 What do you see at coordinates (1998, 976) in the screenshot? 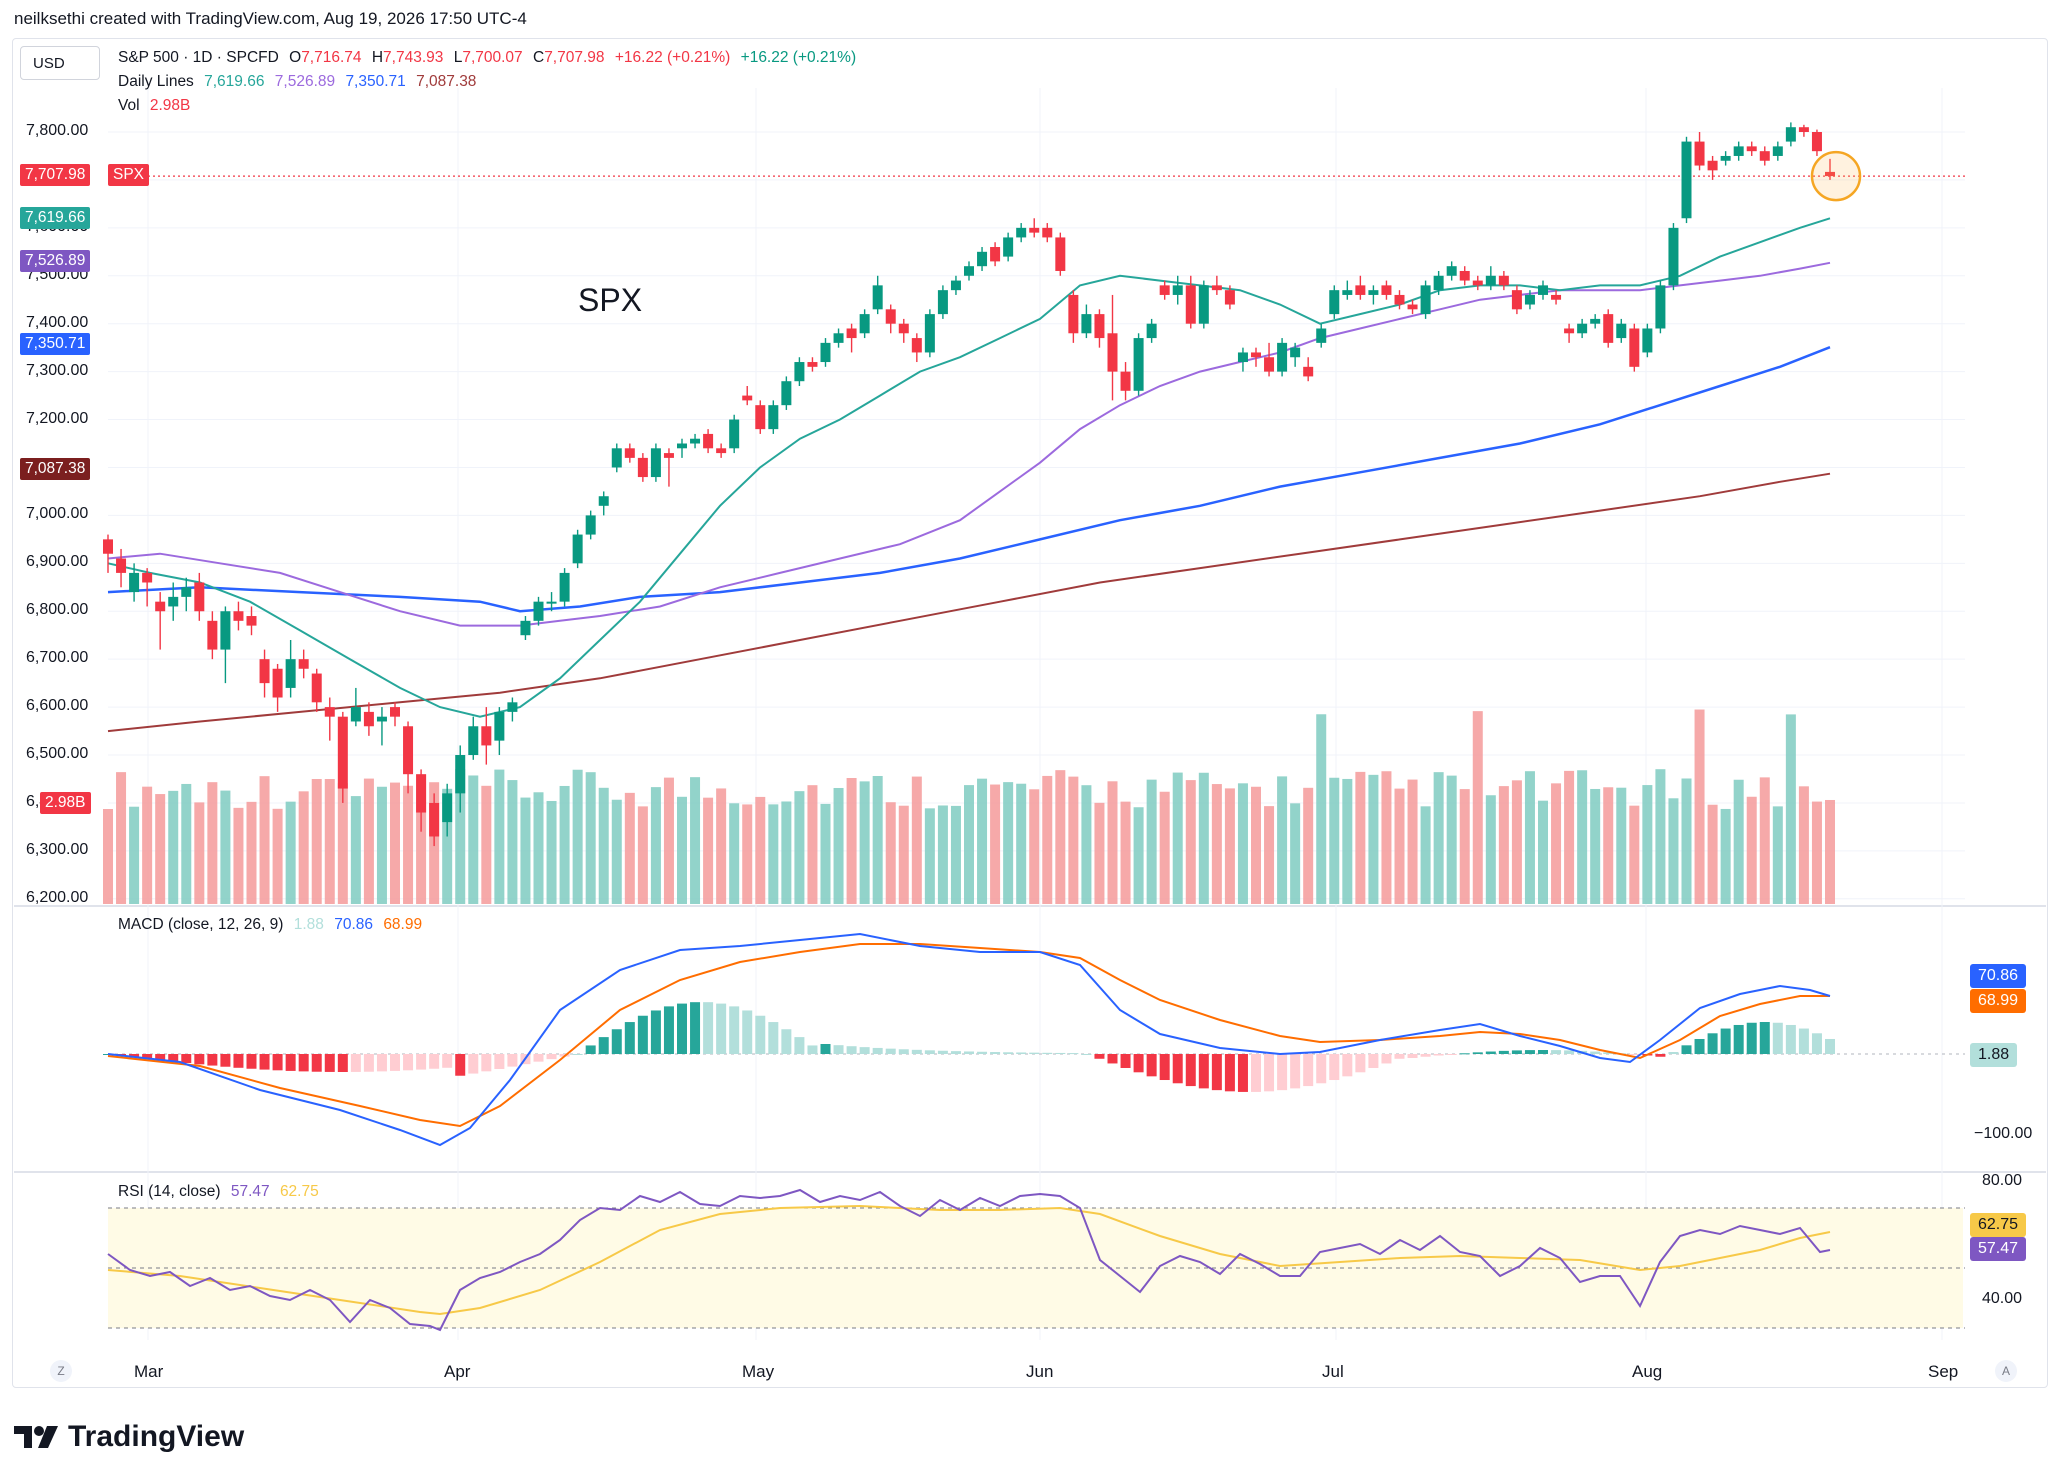
I see `macd-badge: 70.86` at bounding box center [1998, 976].